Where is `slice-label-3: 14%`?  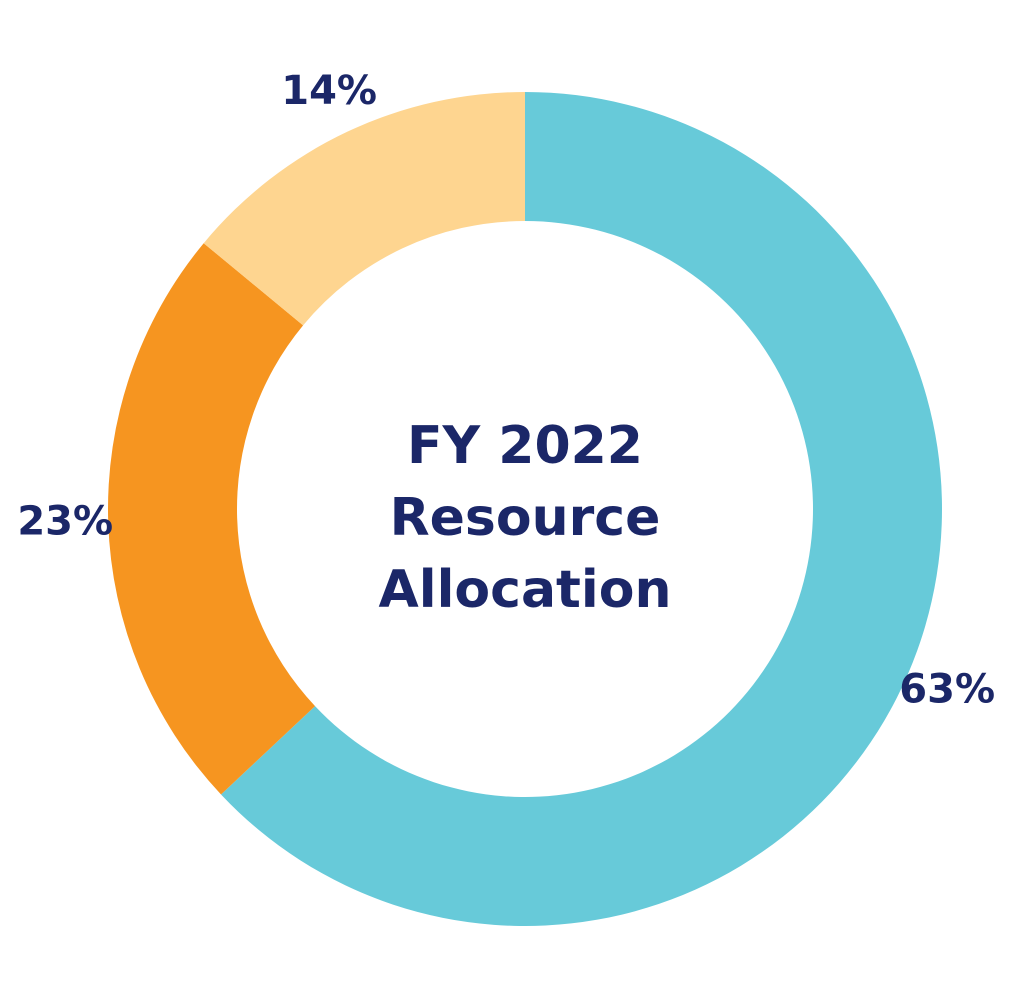 slice-label-3: 14% is located at coordinates (329, 91).